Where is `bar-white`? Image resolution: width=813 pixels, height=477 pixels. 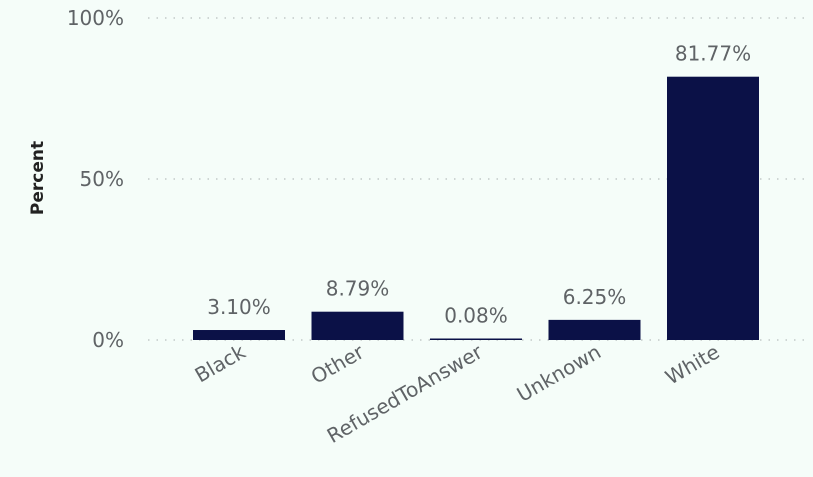
bar-white is located at coordinates (713, 208).